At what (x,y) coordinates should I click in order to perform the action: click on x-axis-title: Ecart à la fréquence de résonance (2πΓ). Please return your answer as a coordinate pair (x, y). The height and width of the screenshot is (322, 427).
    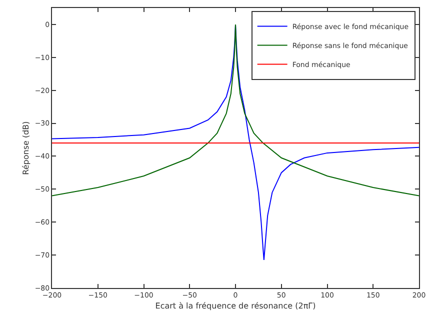
    Looking at the image, I should click on (235, 306).